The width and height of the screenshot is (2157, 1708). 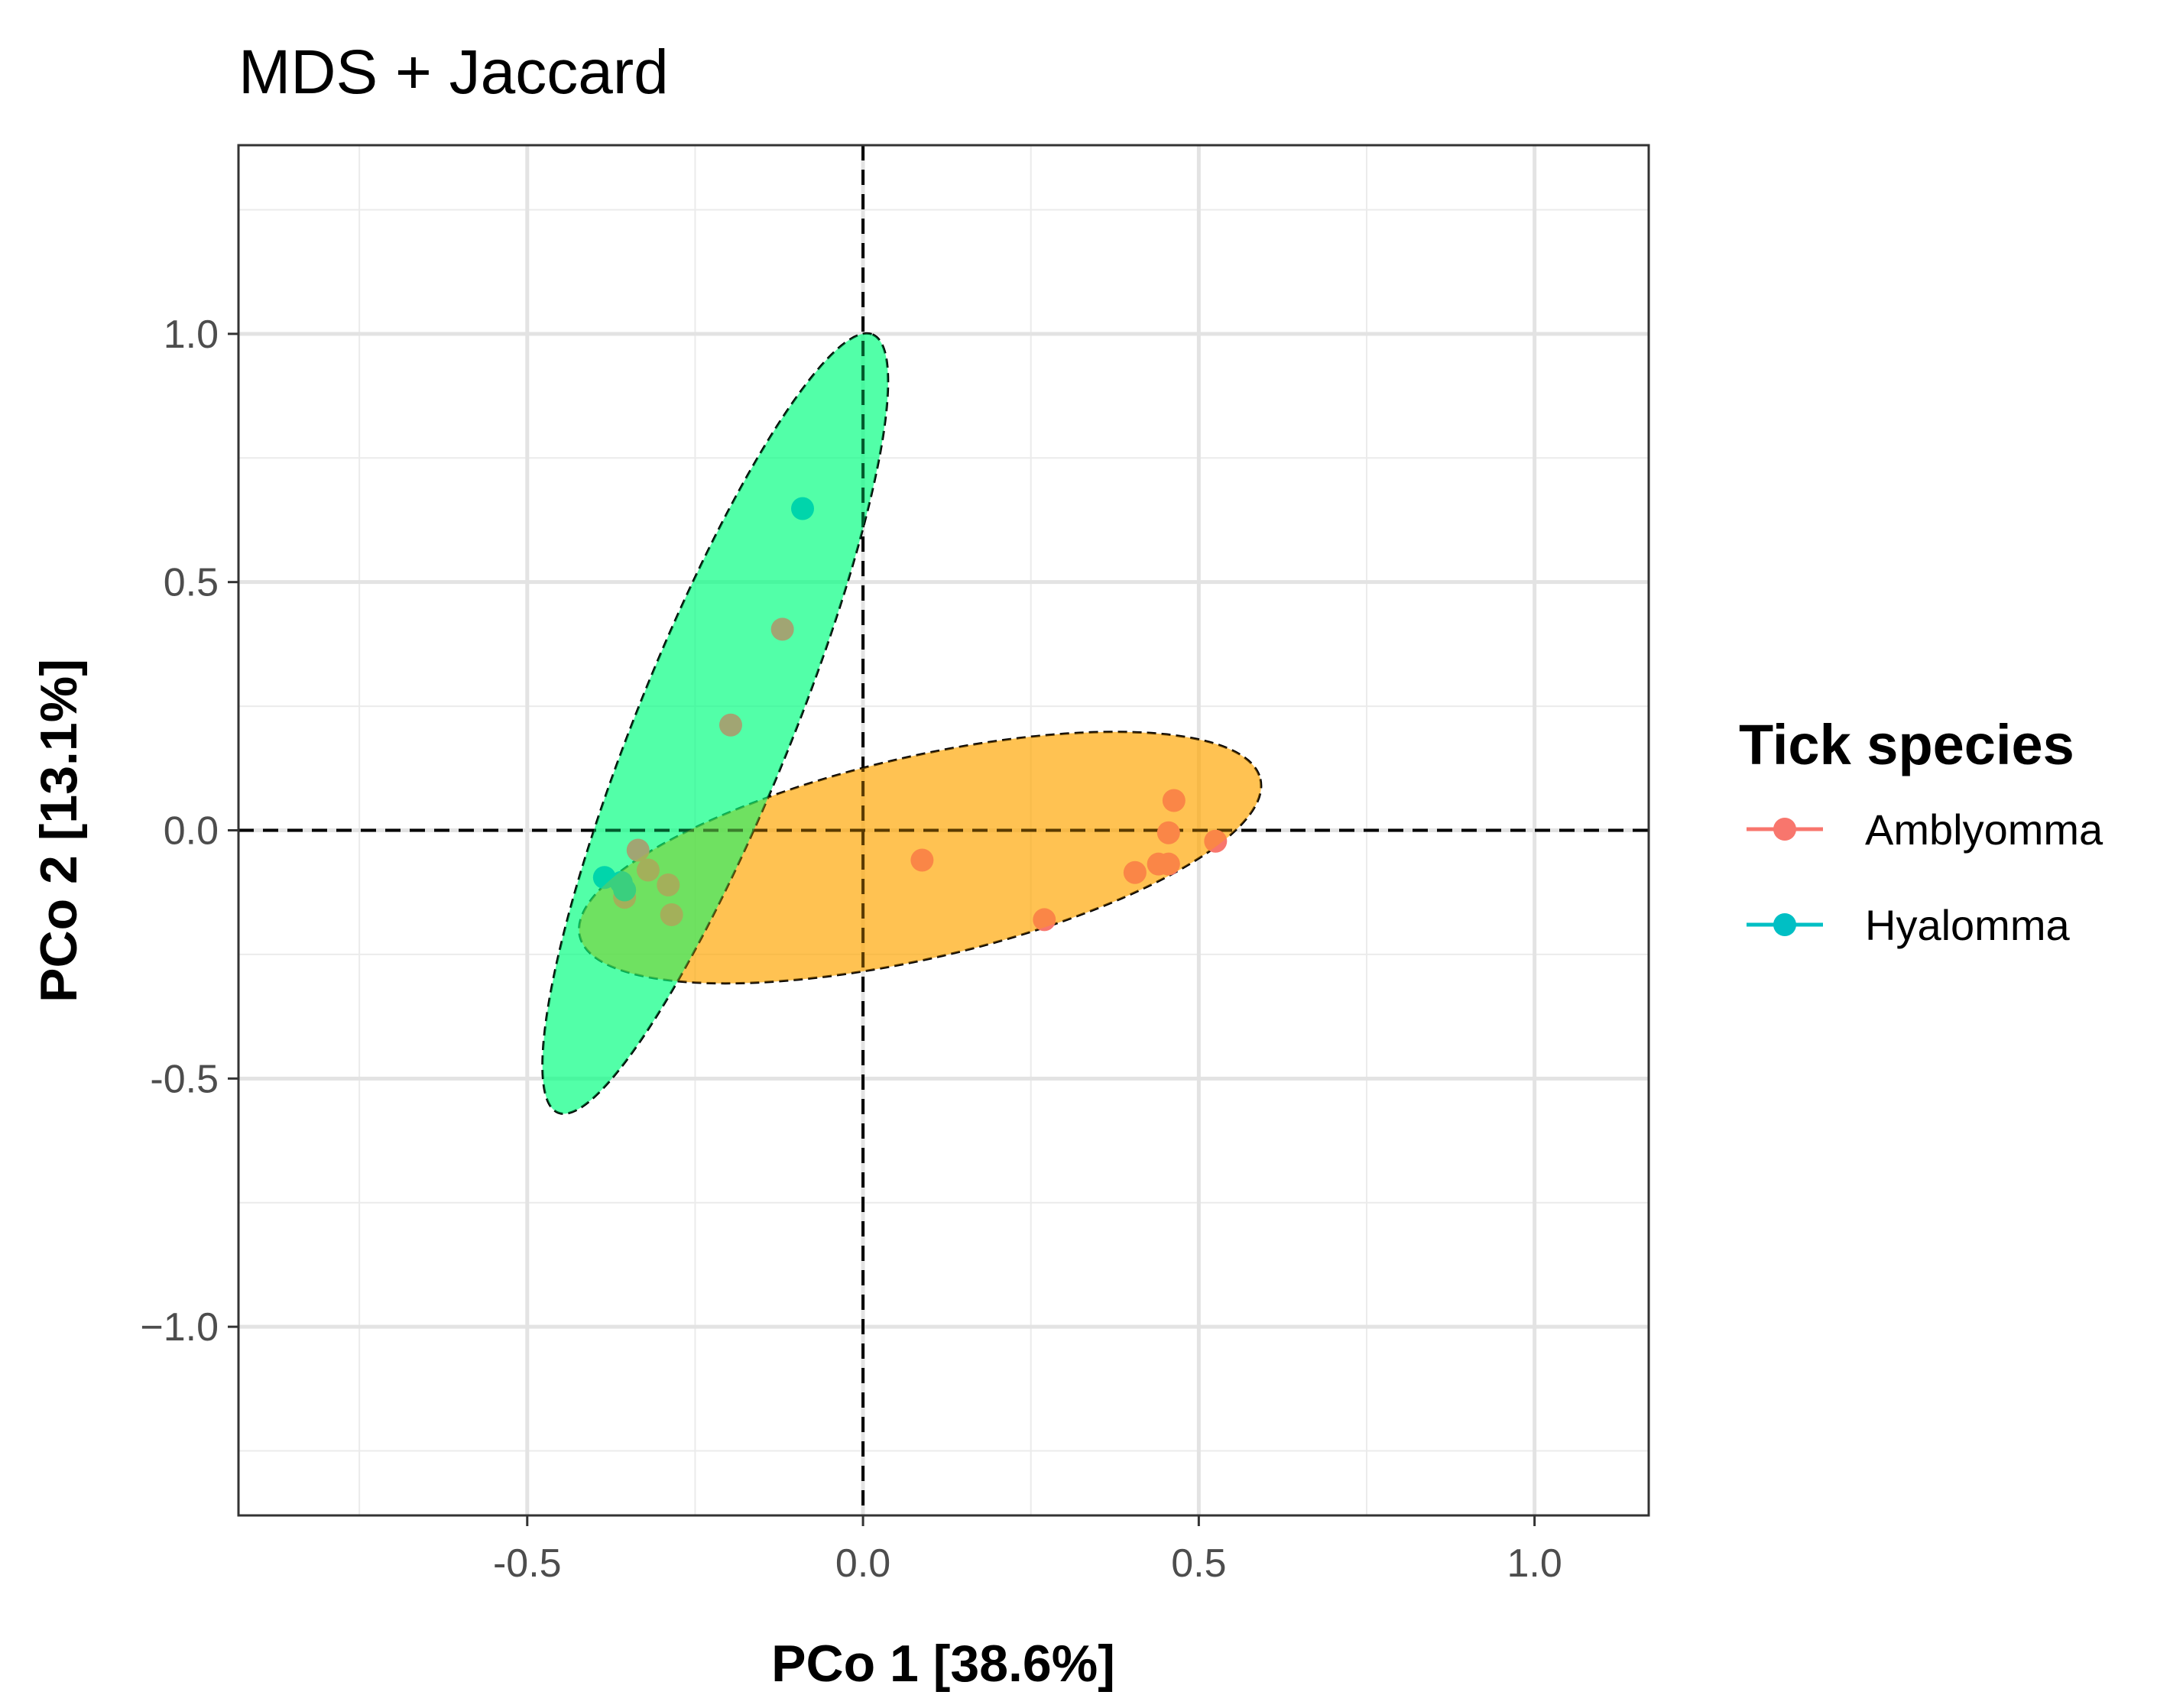 What do you see at coordinates (192, 583) in the screenshot?
I see `y-tick-label-1: 0.5` at bounding box center [192, 583].